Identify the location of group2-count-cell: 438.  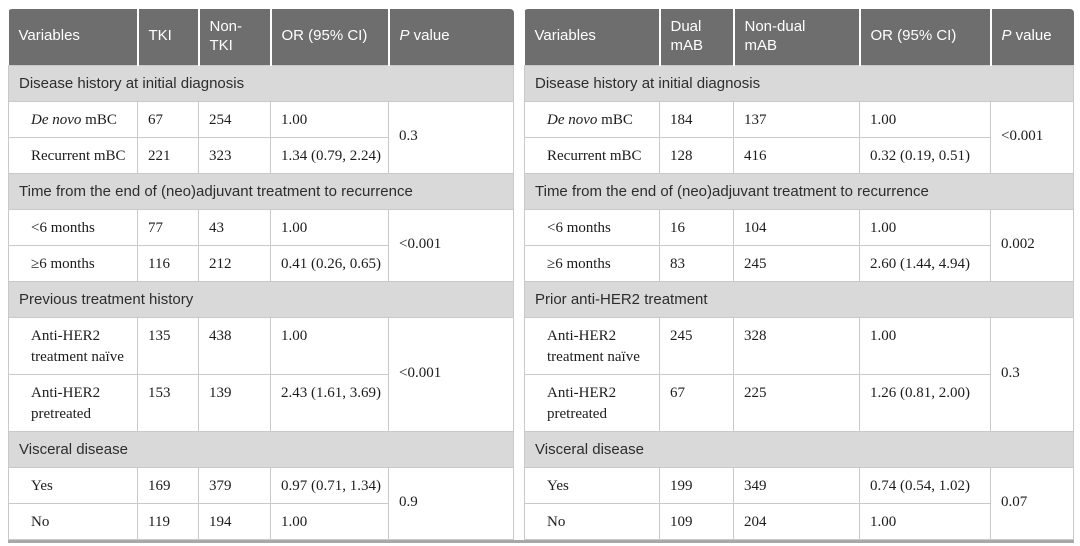
(234, 345).